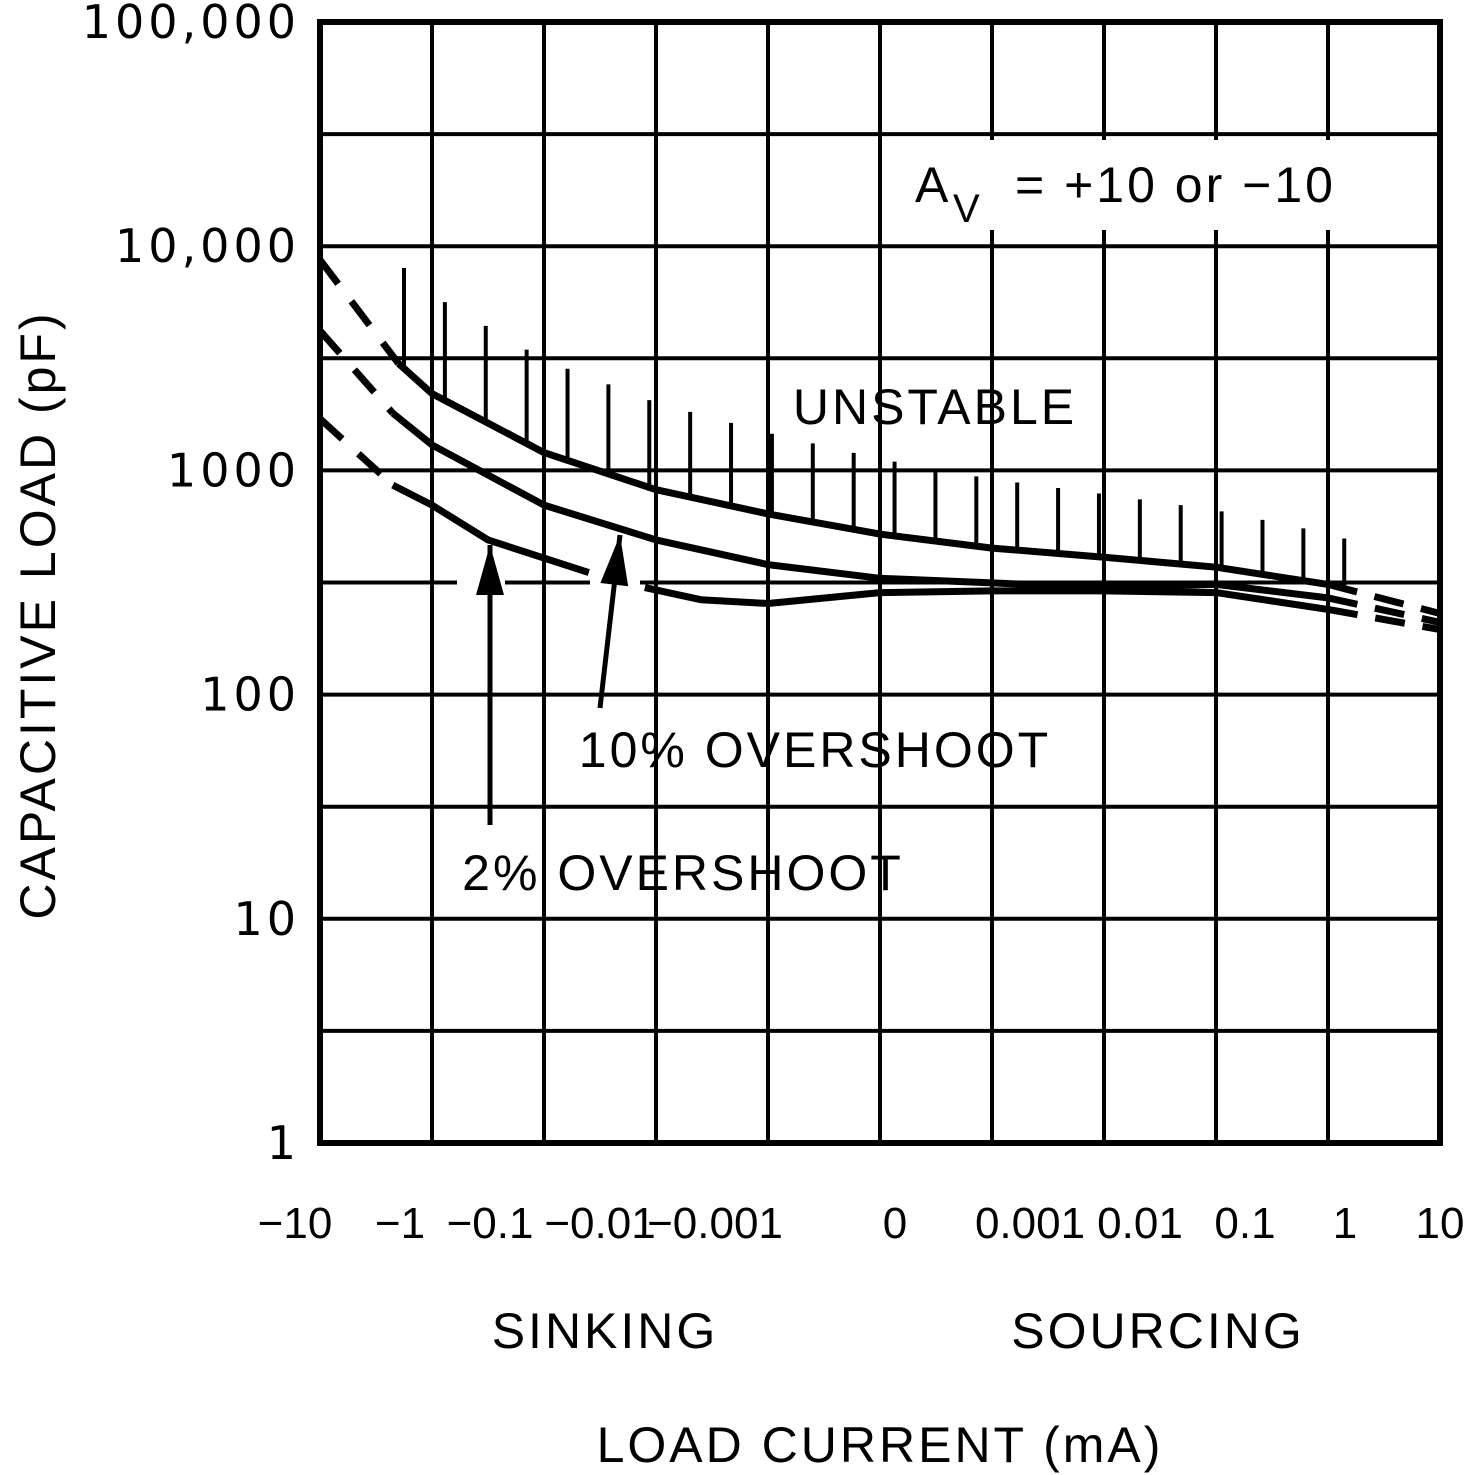  I want to click on unstable-label: UNSTABLE, so click(935, 407).